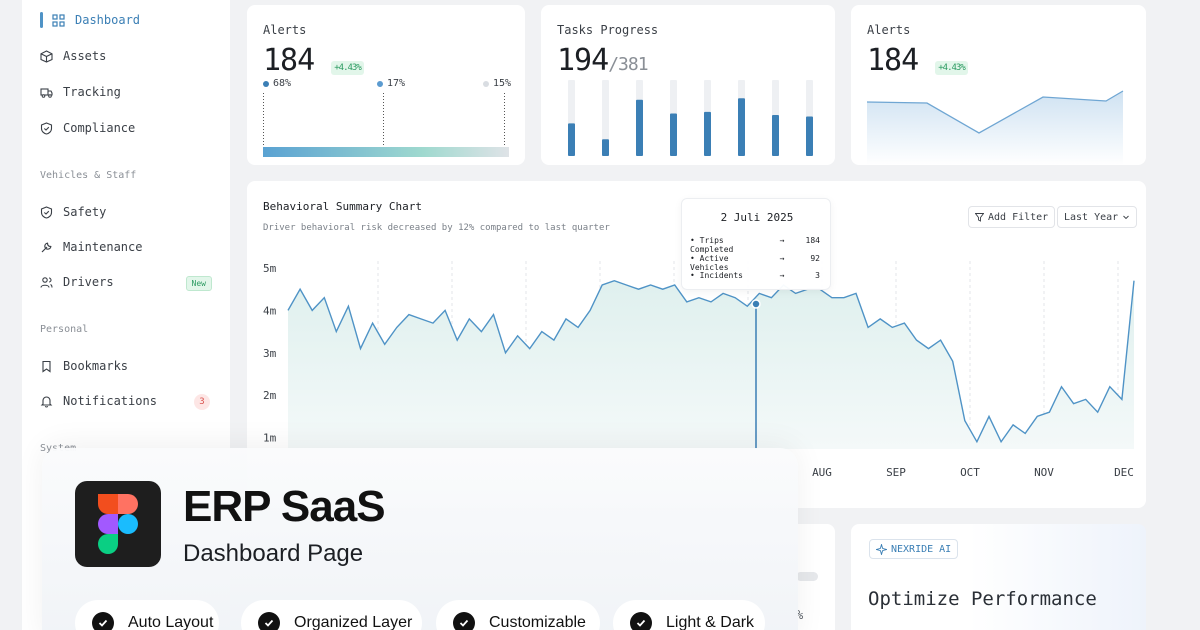 This screenshot has height=630, width=1200. I want to click on progress-track-bar, so click(605, 118).